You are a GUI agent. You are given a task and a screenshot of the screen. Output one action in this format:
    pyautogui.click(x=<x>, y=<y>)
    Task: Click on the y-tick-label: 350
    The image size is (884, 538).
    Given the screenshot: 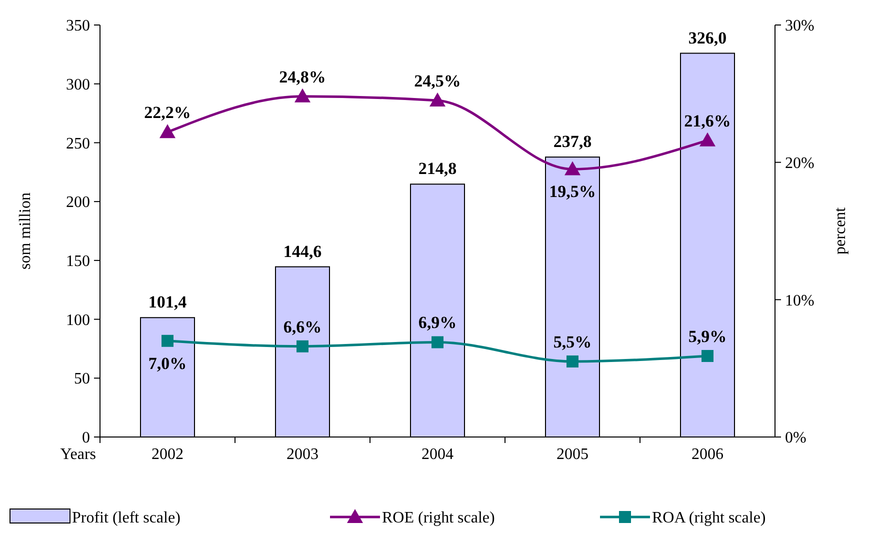 What is the action you would take?
    pyautogui.click(x=78, y=26)
    